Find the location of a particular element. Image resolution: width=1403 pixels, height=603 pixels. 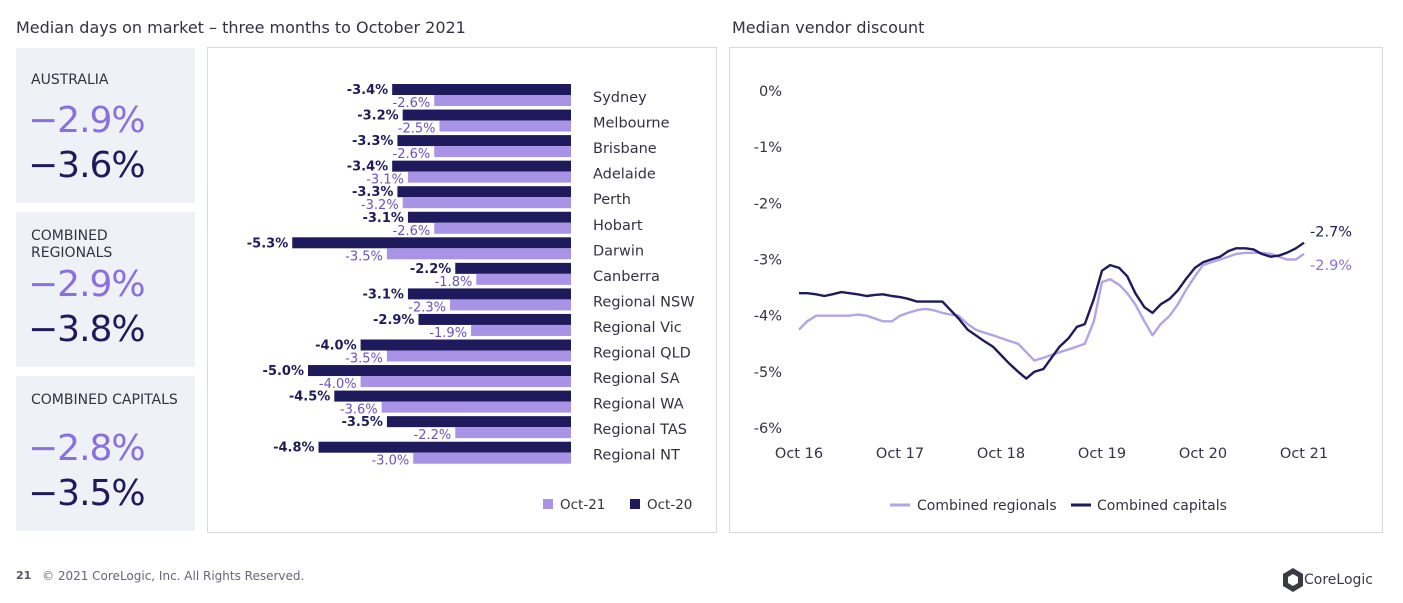

stat-card-combined-regionals: COMBINED REGIONALS −2.9% −3.8% is located at coordinates (105, 289).